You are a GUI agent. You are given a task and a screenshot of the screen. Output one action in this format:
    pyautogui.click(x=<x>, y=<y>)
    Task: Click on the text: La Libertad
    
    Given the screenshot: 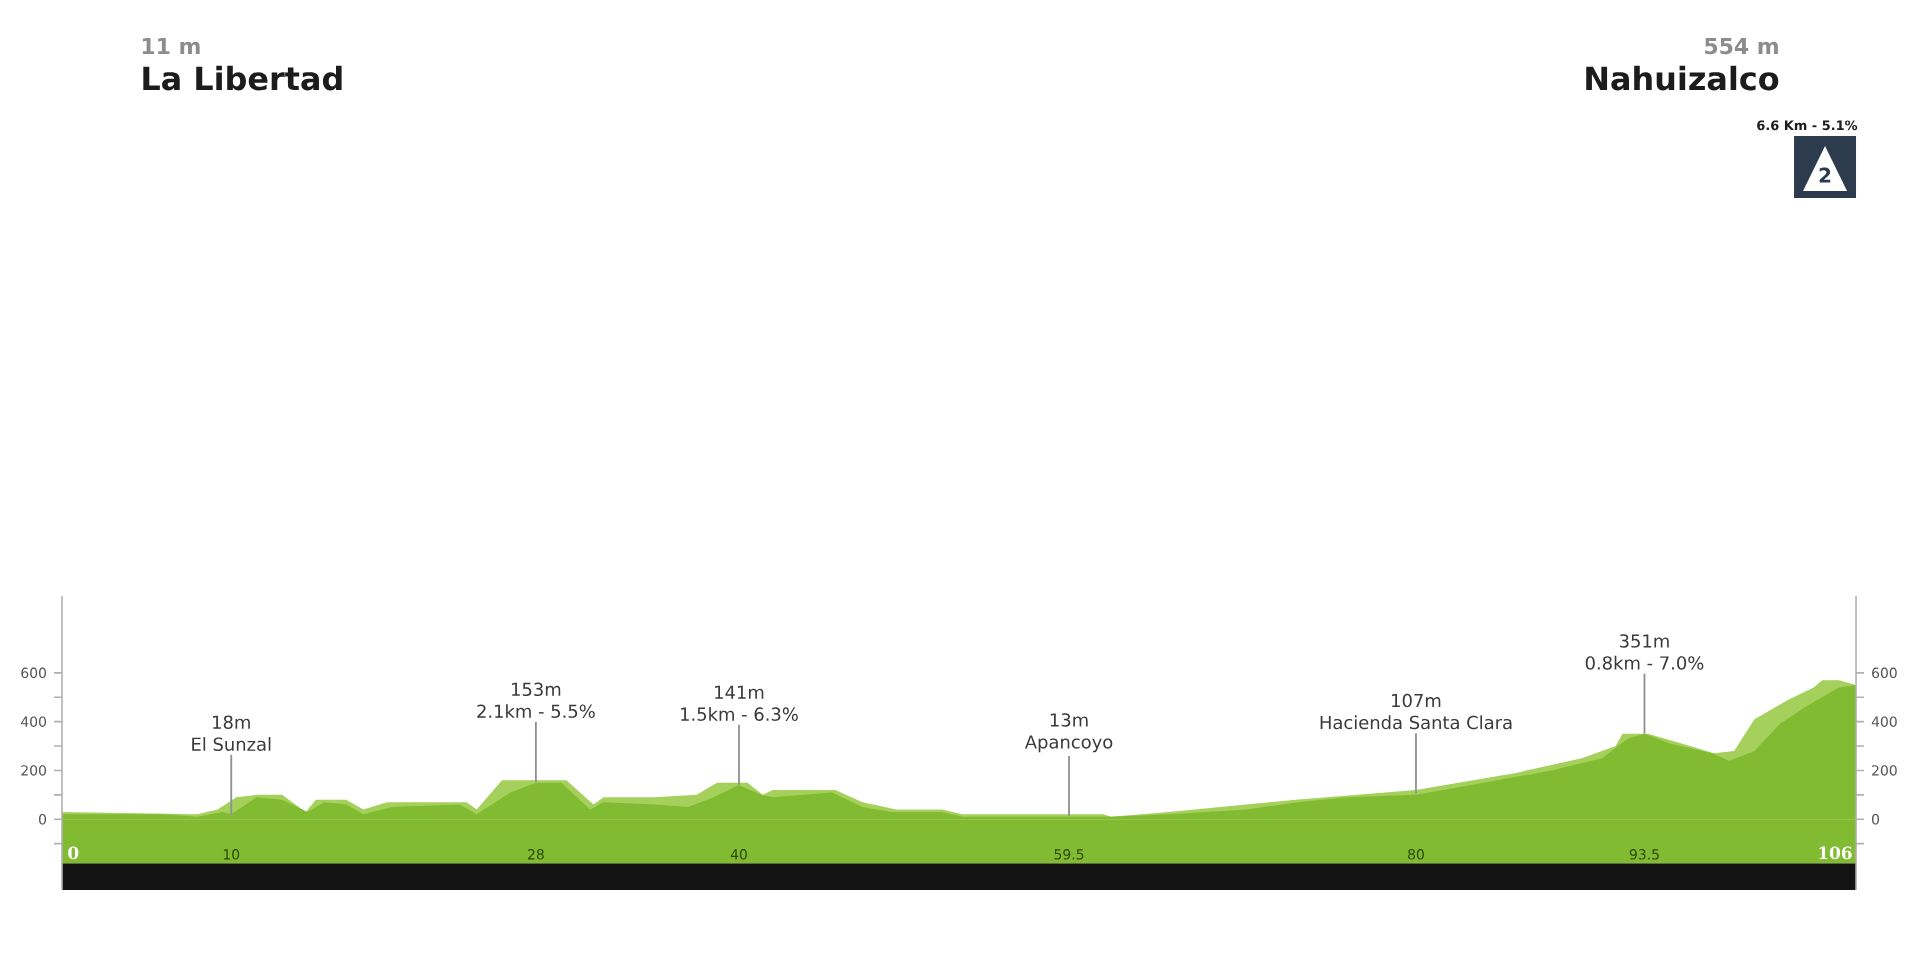 What is the action you would take?
    pyautogui.click(x=242, y=78)
    